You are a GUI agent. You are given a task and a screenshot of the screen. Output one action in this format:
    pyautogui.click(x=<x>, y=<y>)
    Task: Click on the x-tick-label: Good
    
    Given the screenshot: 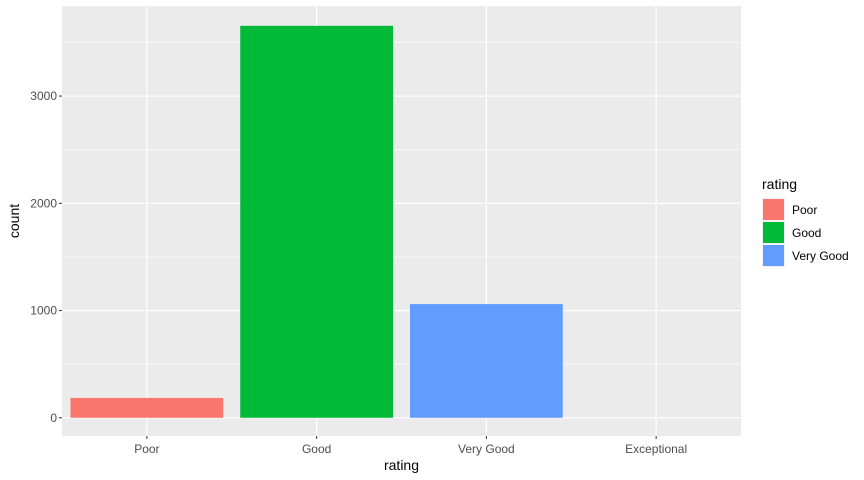 What is the action you would take?
    pyautogui.click(x=316, y=449)
    